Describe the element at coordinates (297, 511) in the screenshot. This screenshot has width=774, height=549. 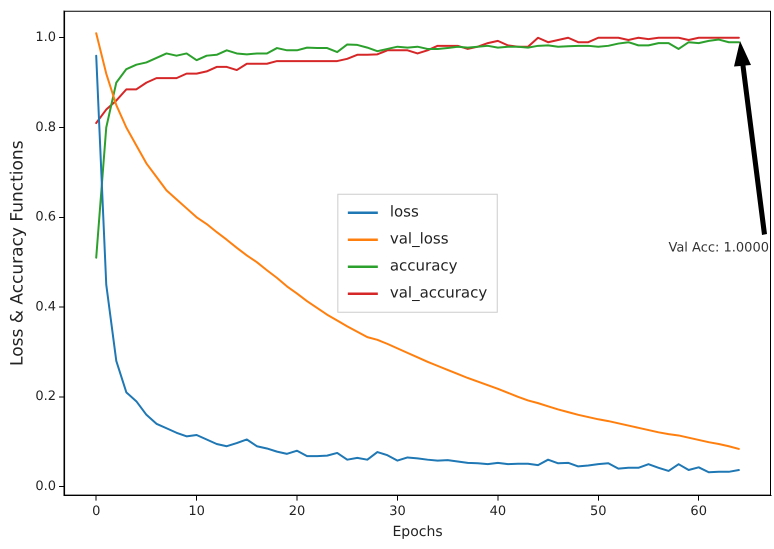
I see `x-tick-label: 20` at that location.